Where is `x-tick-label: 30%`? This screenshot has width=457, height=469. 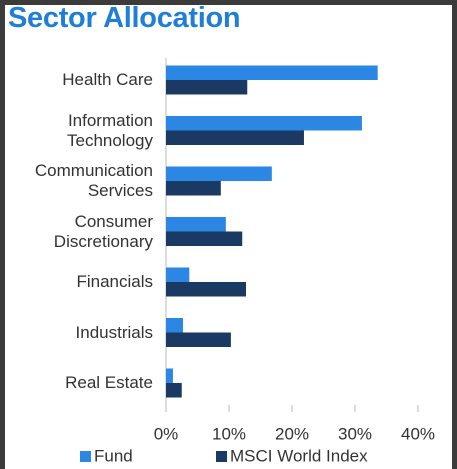 x-tick-label: 30% is located at coordinates (355, 433).